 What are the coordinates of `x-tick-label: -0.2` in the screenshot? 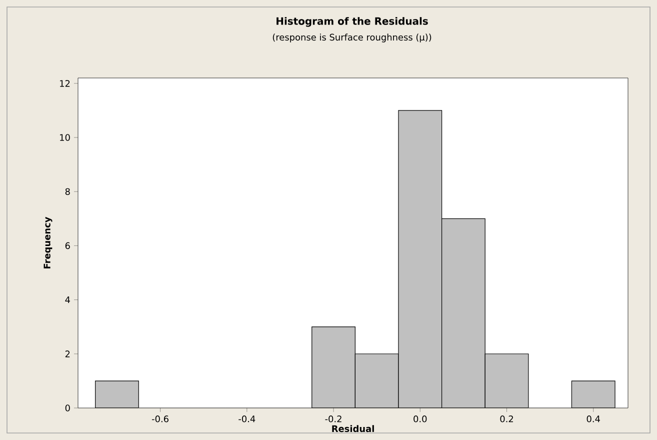 It's located at (333, 419).